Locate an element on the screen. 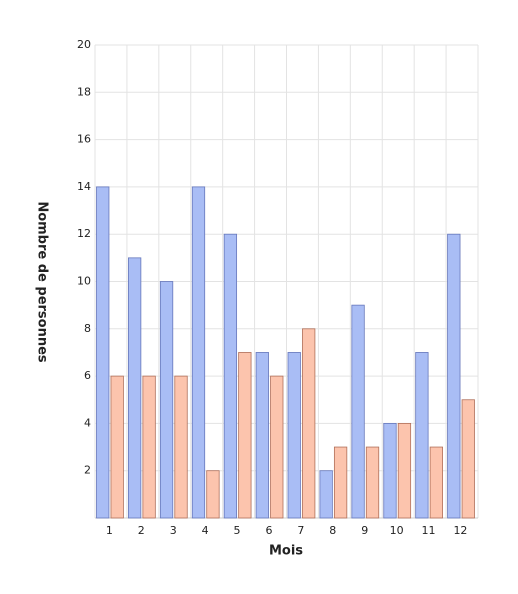 This screenshot has width=518, height=594. y-tick-label: 18 is located at coordinates (84, 91).